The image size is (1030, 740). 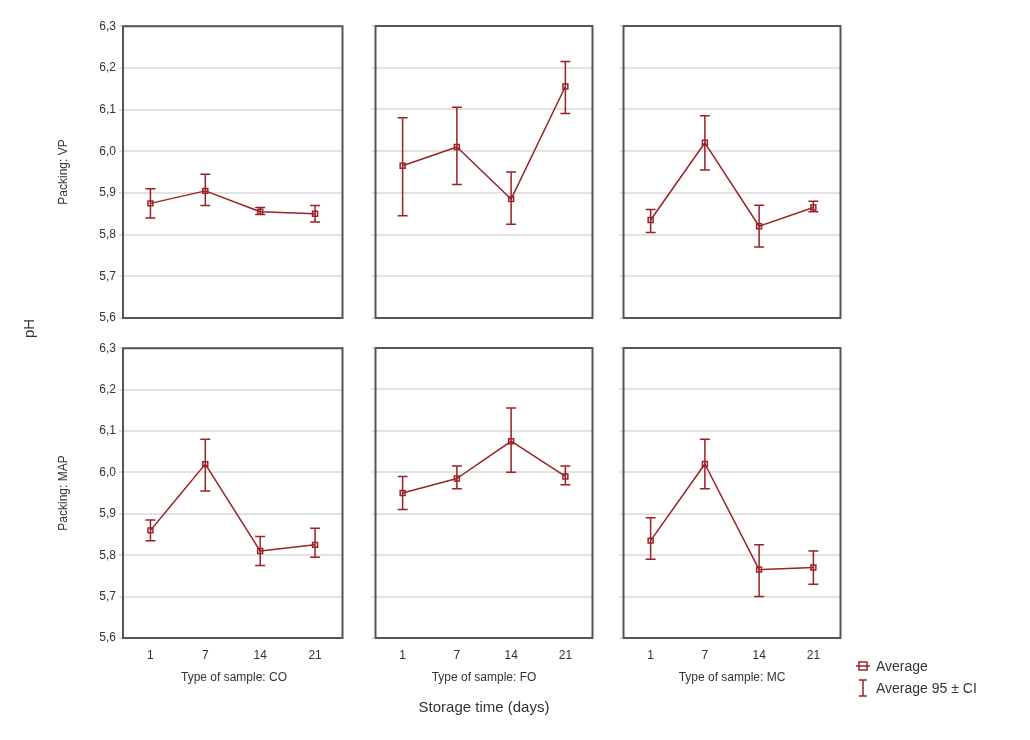 I want to click on x-axis-title: Type of sample: CO, so click(x=233, y=677).